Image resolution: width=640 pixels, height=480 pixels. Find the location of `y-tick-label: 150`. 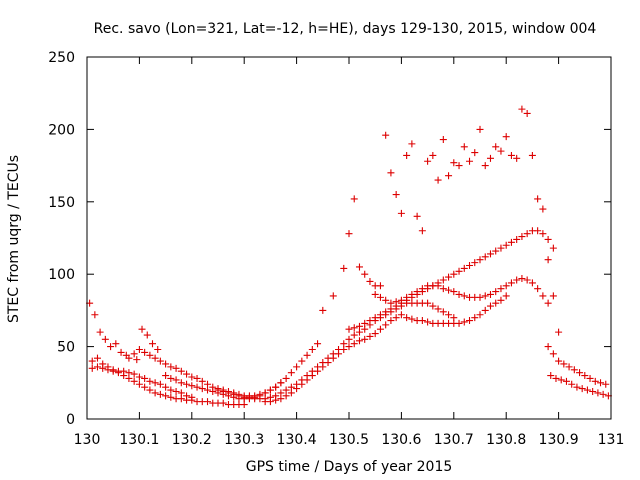

y-tick-label: 150 is located at coordinates (61, 203).